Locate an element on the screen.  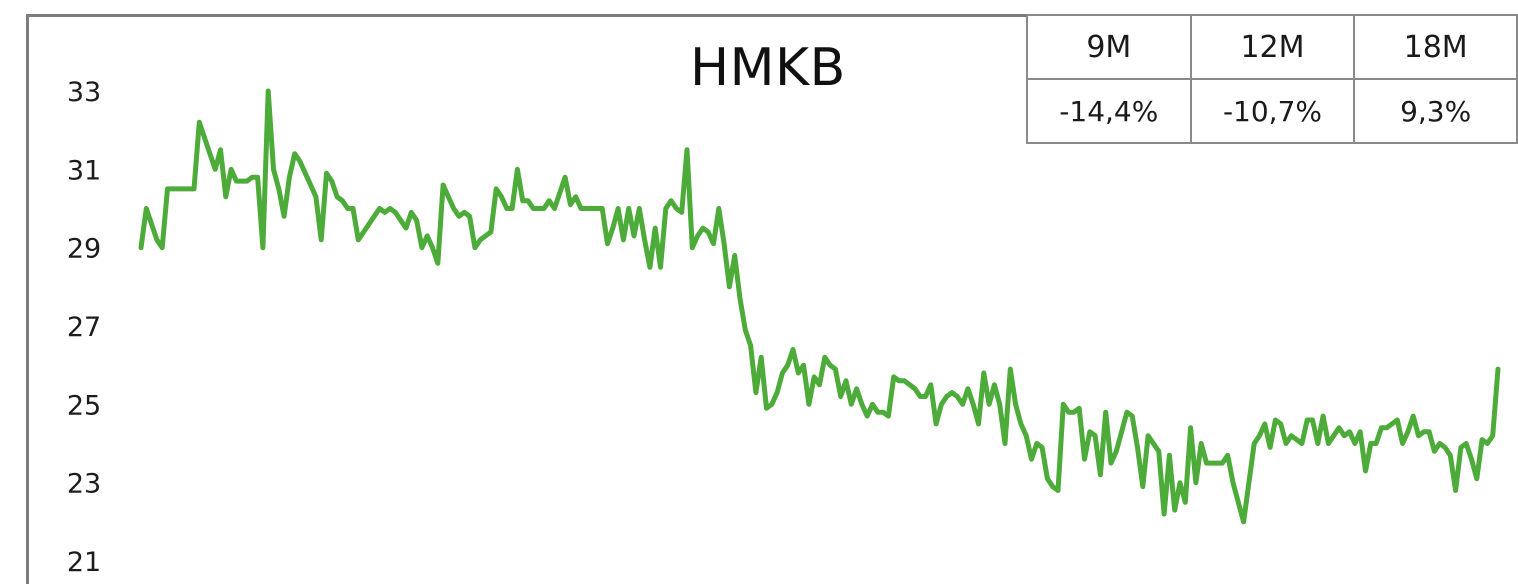
header-9m: 9M is located at coordinates (1109, 47).